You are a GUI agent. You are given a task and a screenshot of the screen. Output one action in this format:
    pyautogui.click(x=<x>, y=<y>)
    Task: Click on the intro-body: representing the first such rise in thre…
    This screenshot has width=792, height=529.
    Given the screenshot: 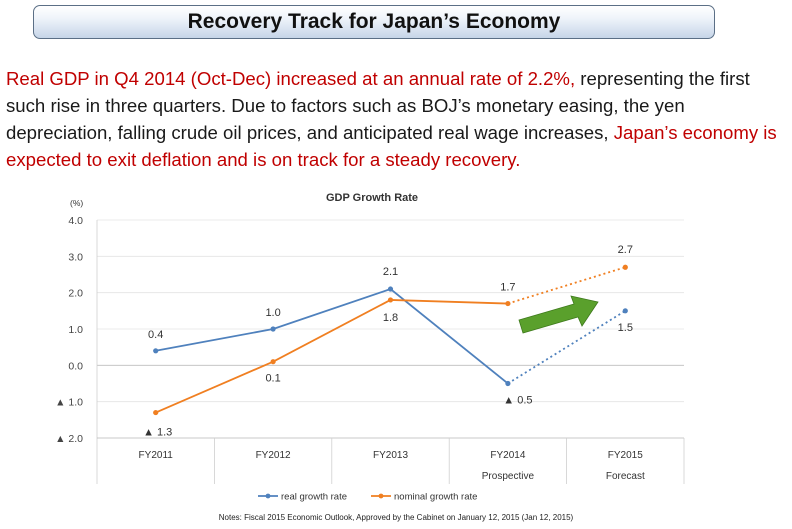 What is the action you would take?
    pyautogui.click(x=378, y=105)
    